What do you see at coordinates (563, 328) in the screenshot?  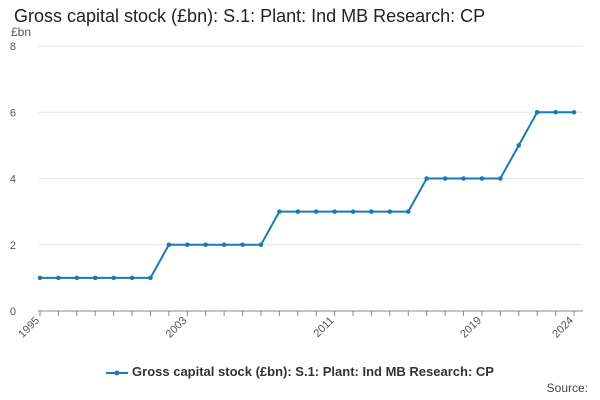 I see `x-tick-label: 2024` at bounding box center [563, 328].